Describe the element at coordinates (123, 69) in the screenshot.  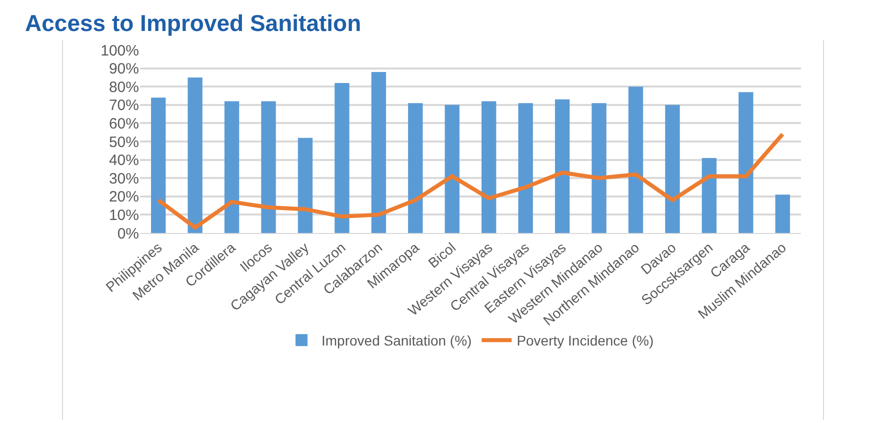
I see `y-tick-label: 90%` at that location.